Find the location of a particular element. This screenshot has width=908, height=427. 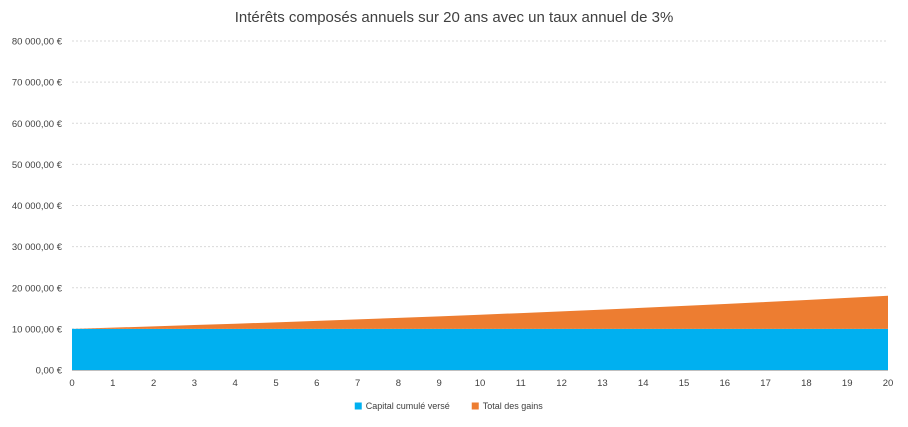

x-tick-label: 3 is located at coordinates (194, 383).